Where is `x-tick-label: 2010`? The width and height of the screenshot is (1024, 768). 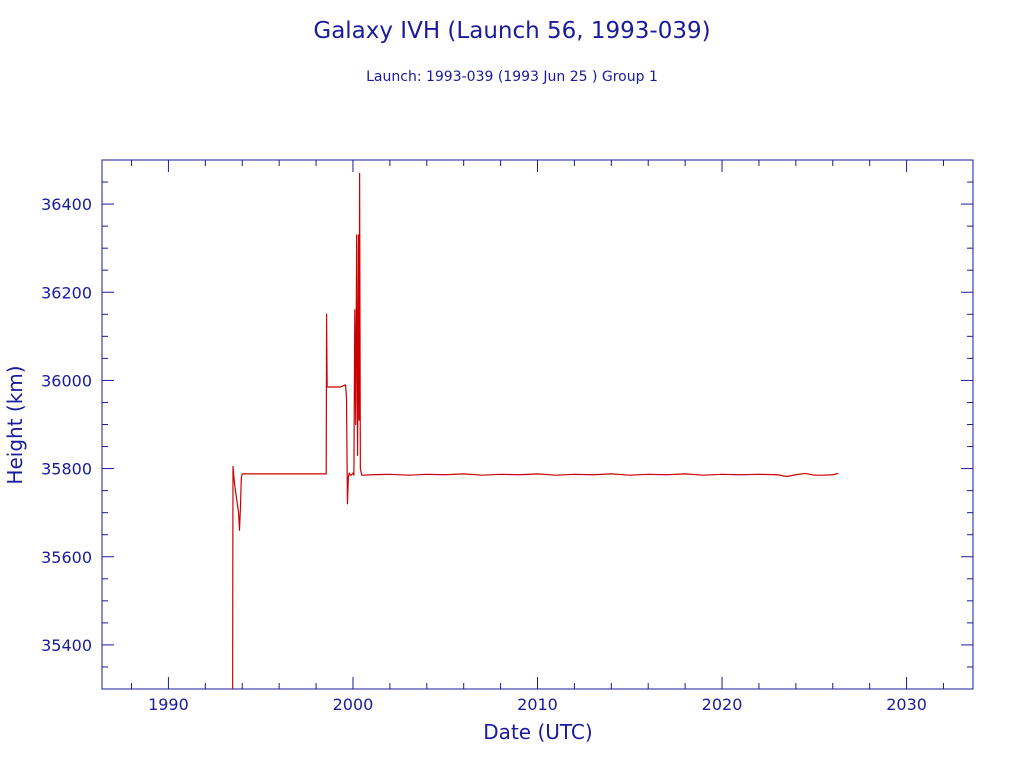 x-tick-label: 2010 is located at coordinates (537, 704).